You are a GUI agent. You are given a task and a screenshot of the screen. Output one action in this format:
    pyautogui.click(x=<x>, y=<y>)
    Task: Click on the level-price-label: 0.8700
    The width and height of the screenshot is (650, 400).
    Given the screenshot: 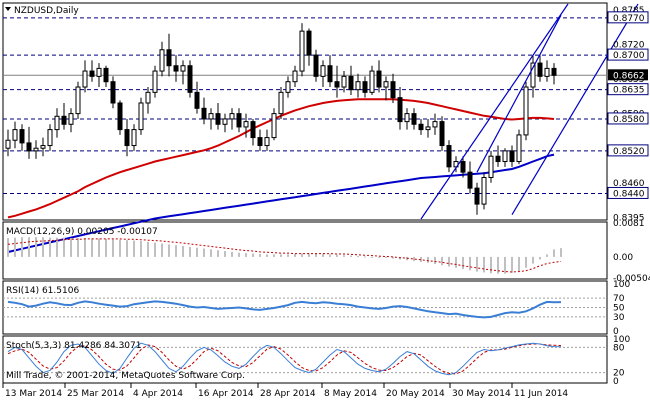 What is the action you would take?
    pyautogui.click(x=629, y=56)
    